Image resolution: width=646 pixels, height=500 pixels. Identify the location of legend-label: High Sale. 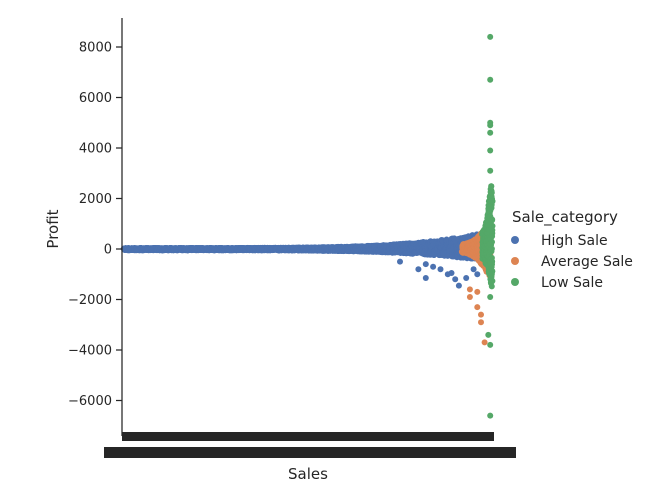
(574, 241).